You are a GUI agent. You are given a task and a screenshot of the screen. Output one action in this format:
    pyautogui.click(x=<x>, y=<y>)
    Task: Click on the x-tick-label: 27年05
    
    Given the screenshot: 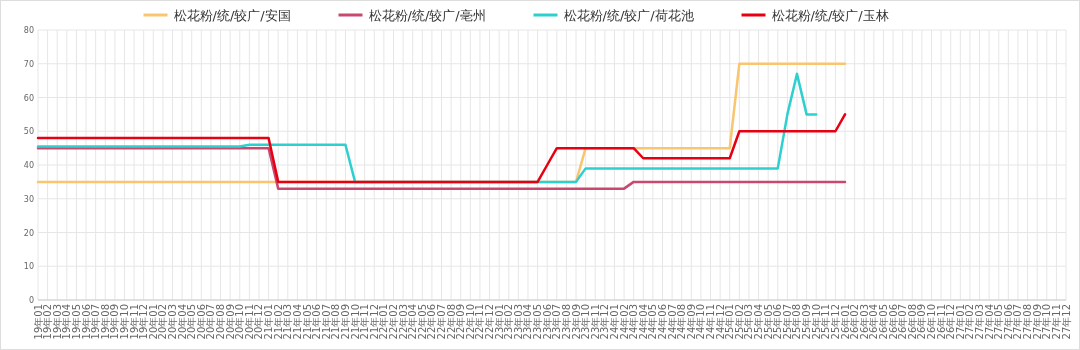 What is the action you would take?
    pyautogui.click(x=999, y=322)
    